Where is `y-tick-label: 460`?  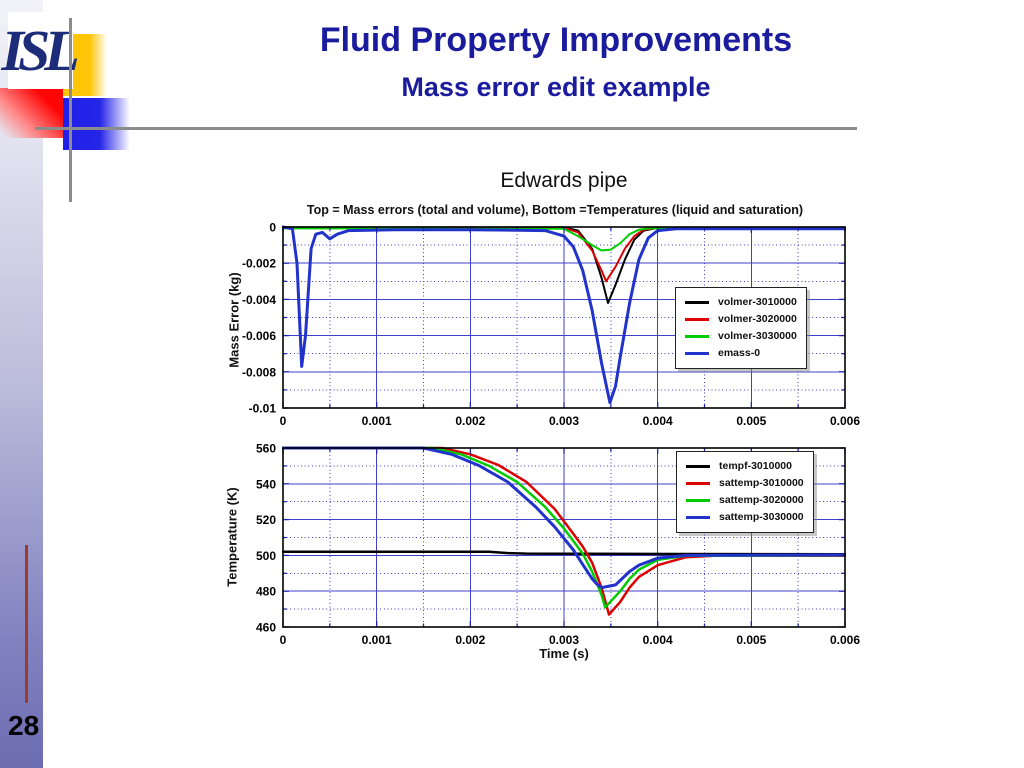
y-tick-label: 460 is located at coordinates (266, 628).